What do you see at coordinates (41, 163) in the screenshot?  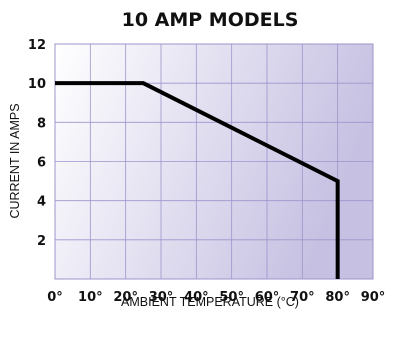 I see `y-tick-label: 6` at bounding box center [41, 163].